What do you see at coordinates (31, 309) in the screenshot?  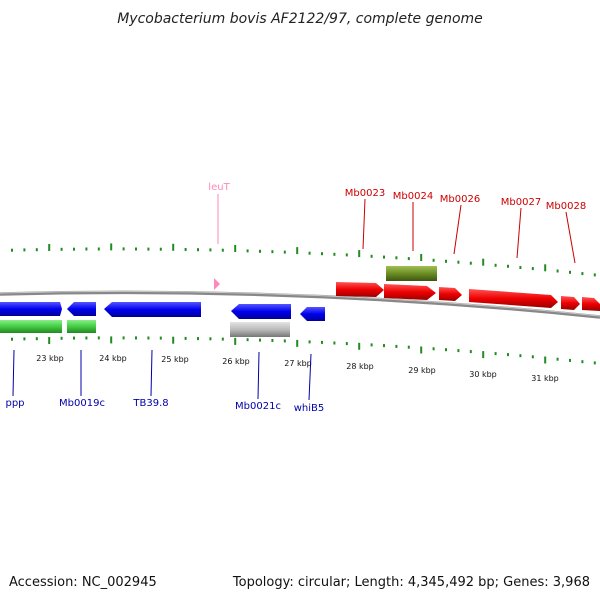 I see `gene-arrow-ppp` at bounding box center [31, 309].